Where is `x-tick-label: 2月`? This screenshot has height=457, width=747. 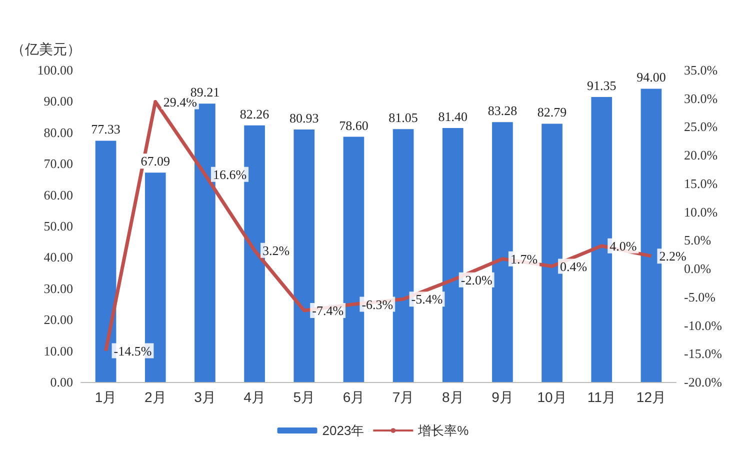 x-tick-label: 2月 is located at coordinates (155, 397).